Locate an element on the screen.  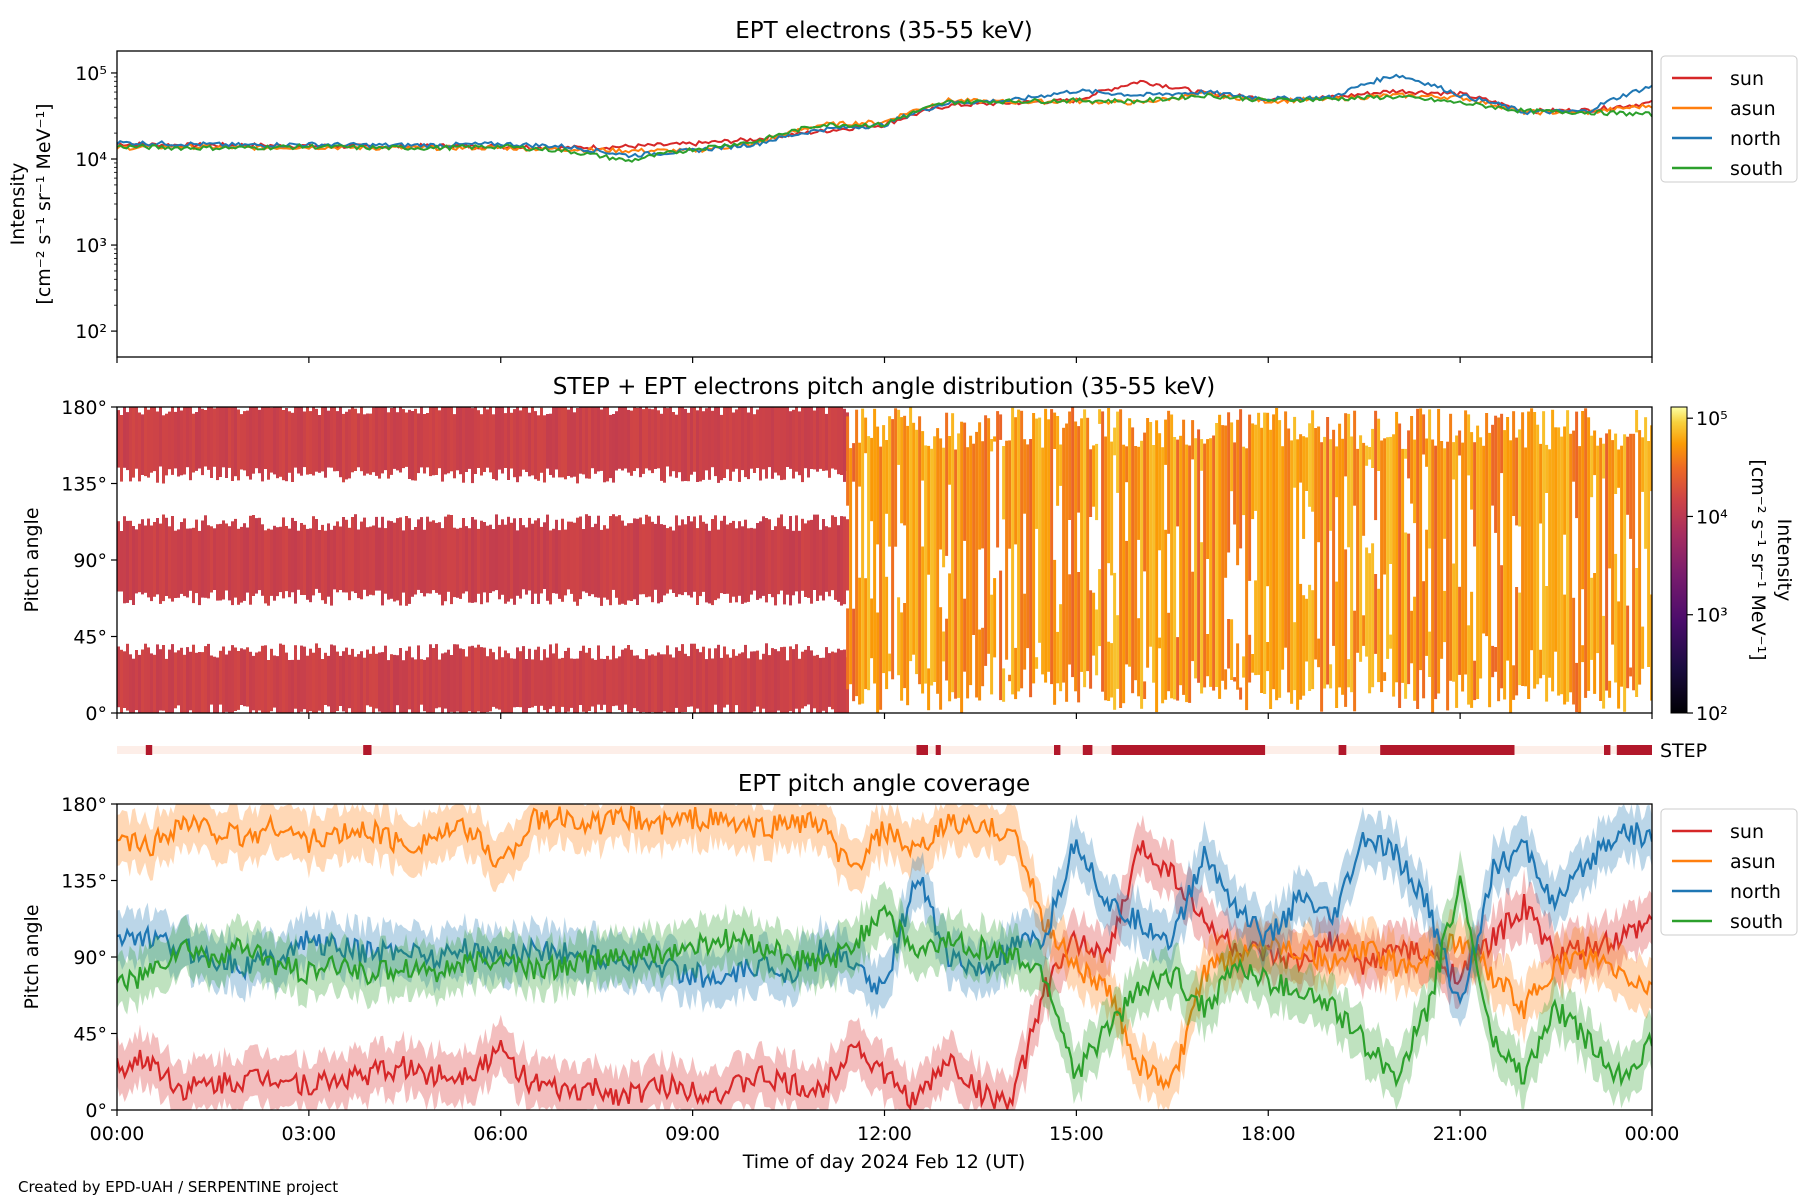
legend-label-south: south is located at coordinates (1756, 169).